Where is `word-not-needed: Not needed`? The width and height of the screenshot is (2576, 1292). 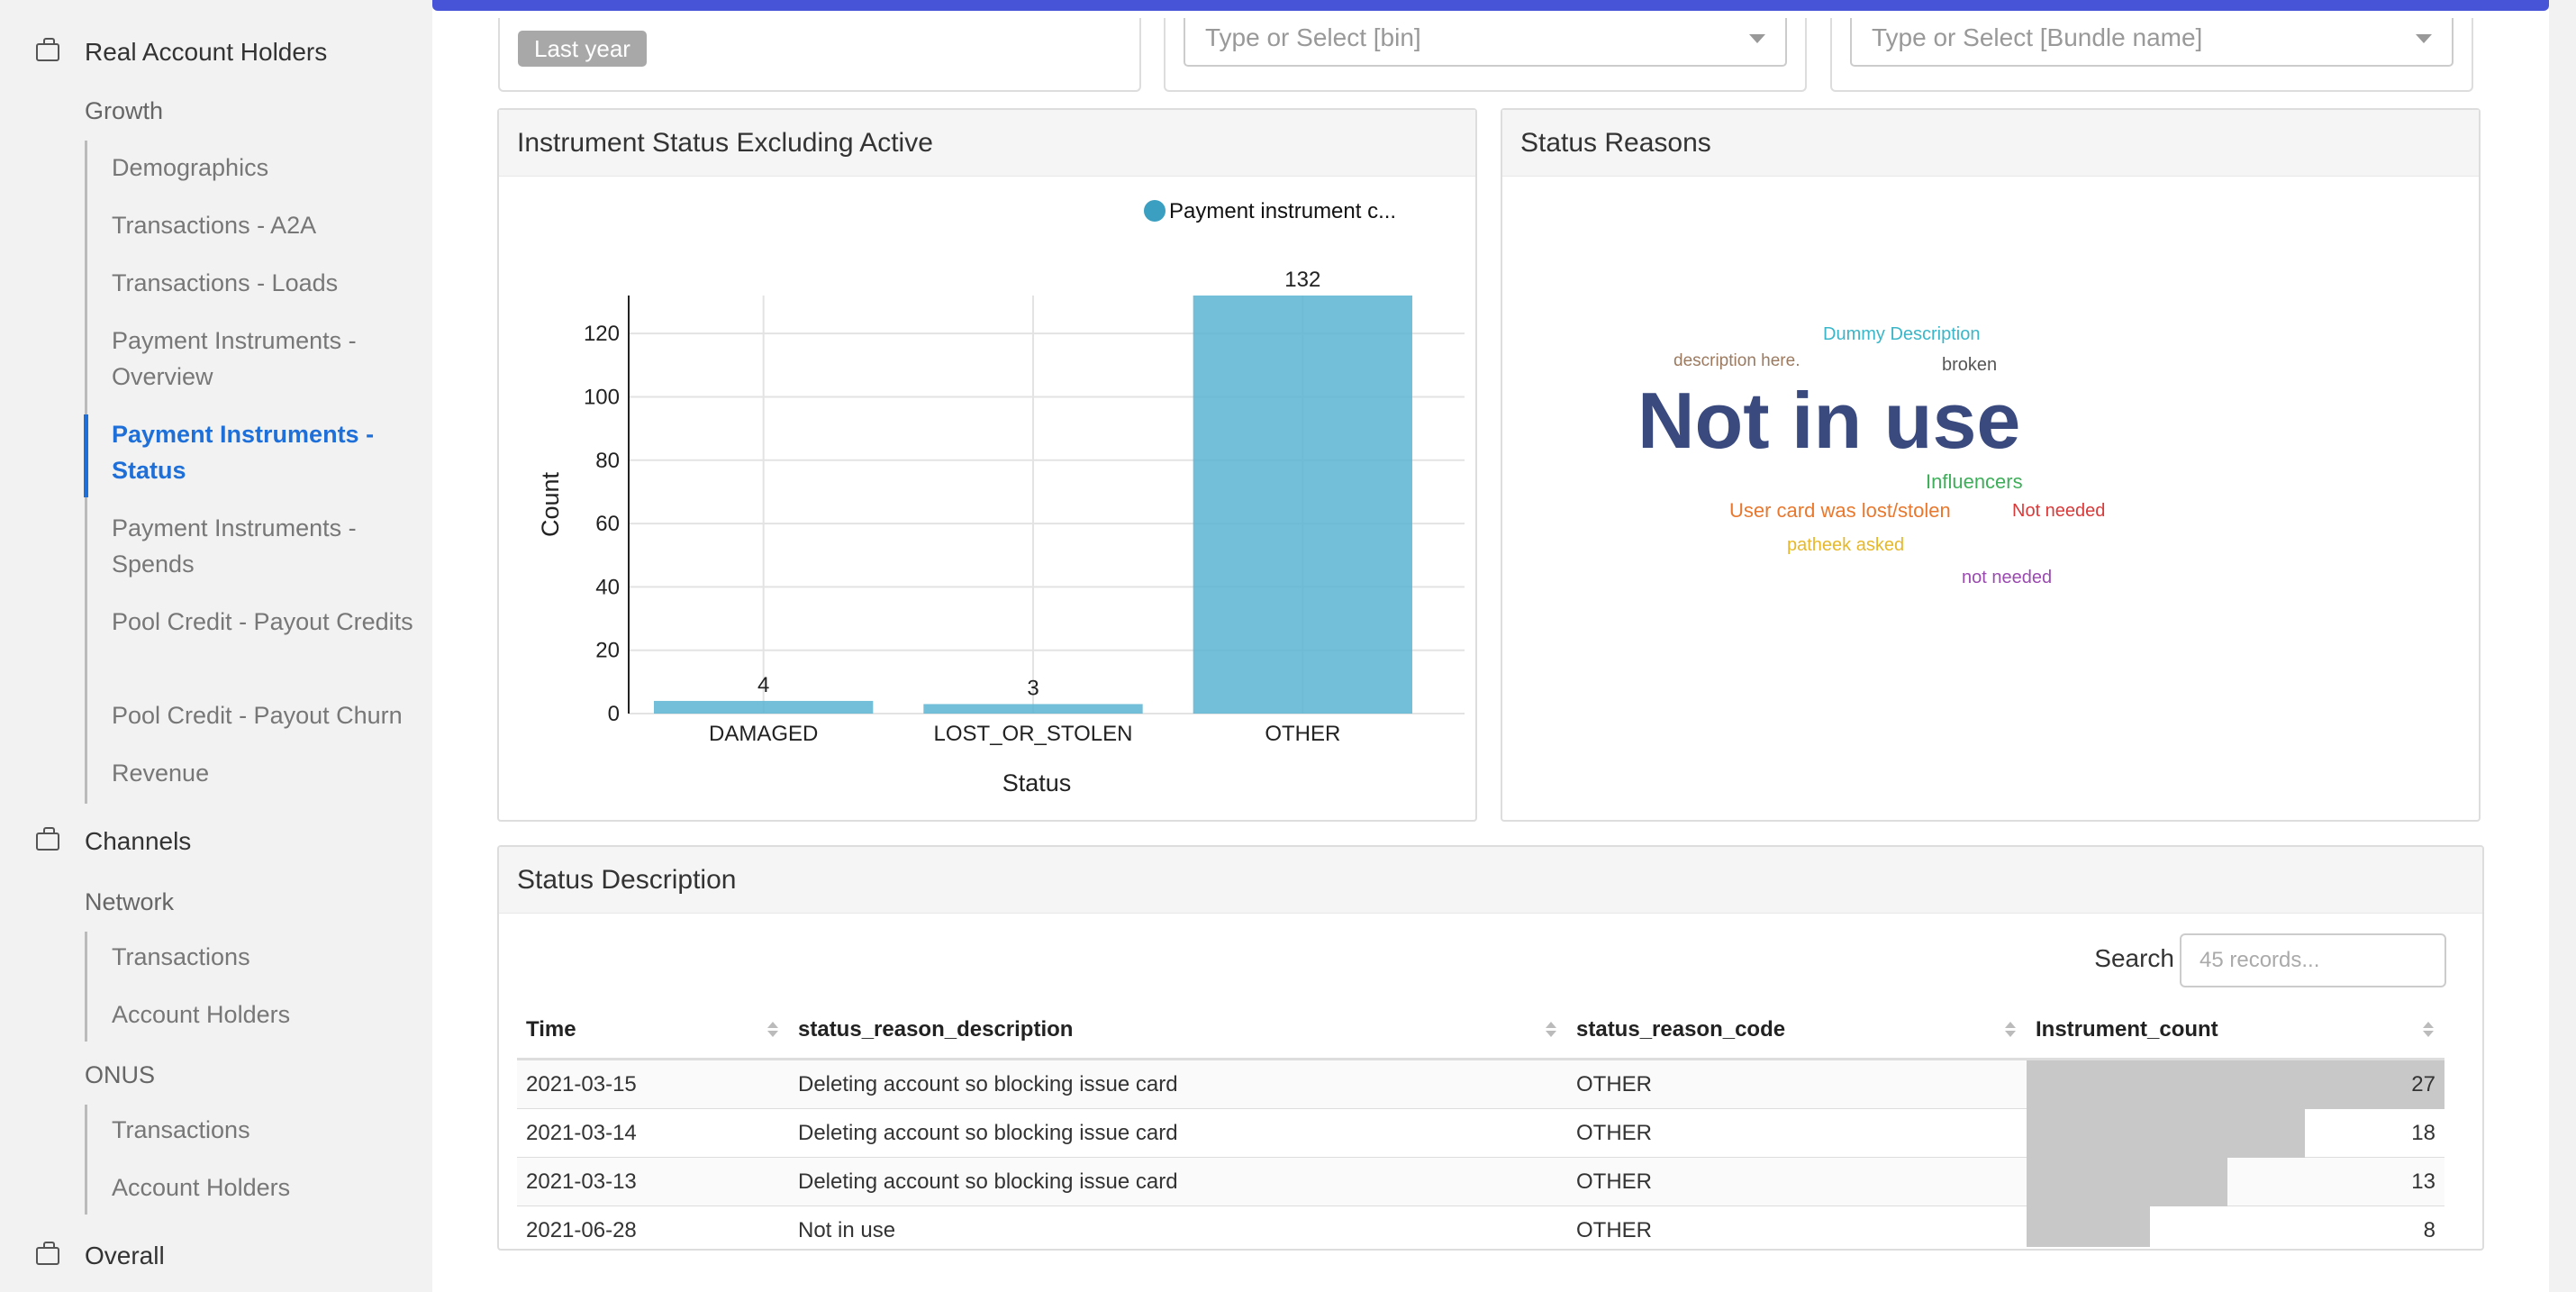 word-not-needed: Not needed is located at coordinates (2059, 511).